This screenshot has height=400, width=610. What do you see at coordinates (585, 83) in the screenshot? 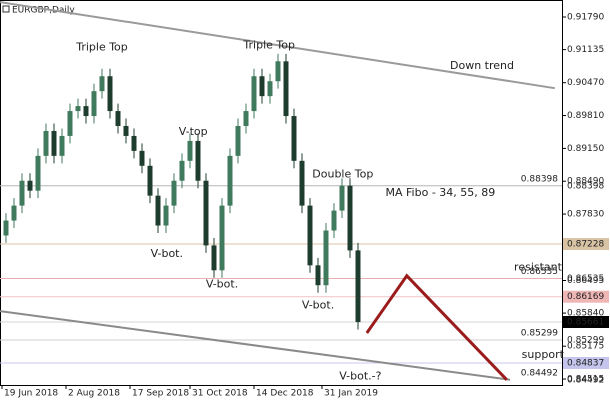
I see `y-tick-label: 0.90470` at bounding box center [585, 83].